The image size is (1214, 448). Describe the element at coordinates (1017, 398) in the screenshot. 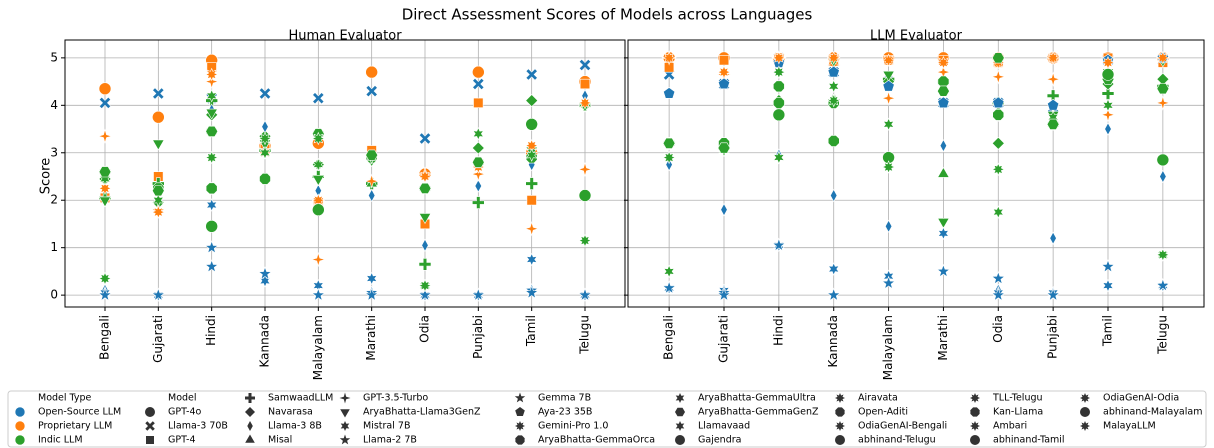

I see `legend-label: TLL-Telugu` at that location.